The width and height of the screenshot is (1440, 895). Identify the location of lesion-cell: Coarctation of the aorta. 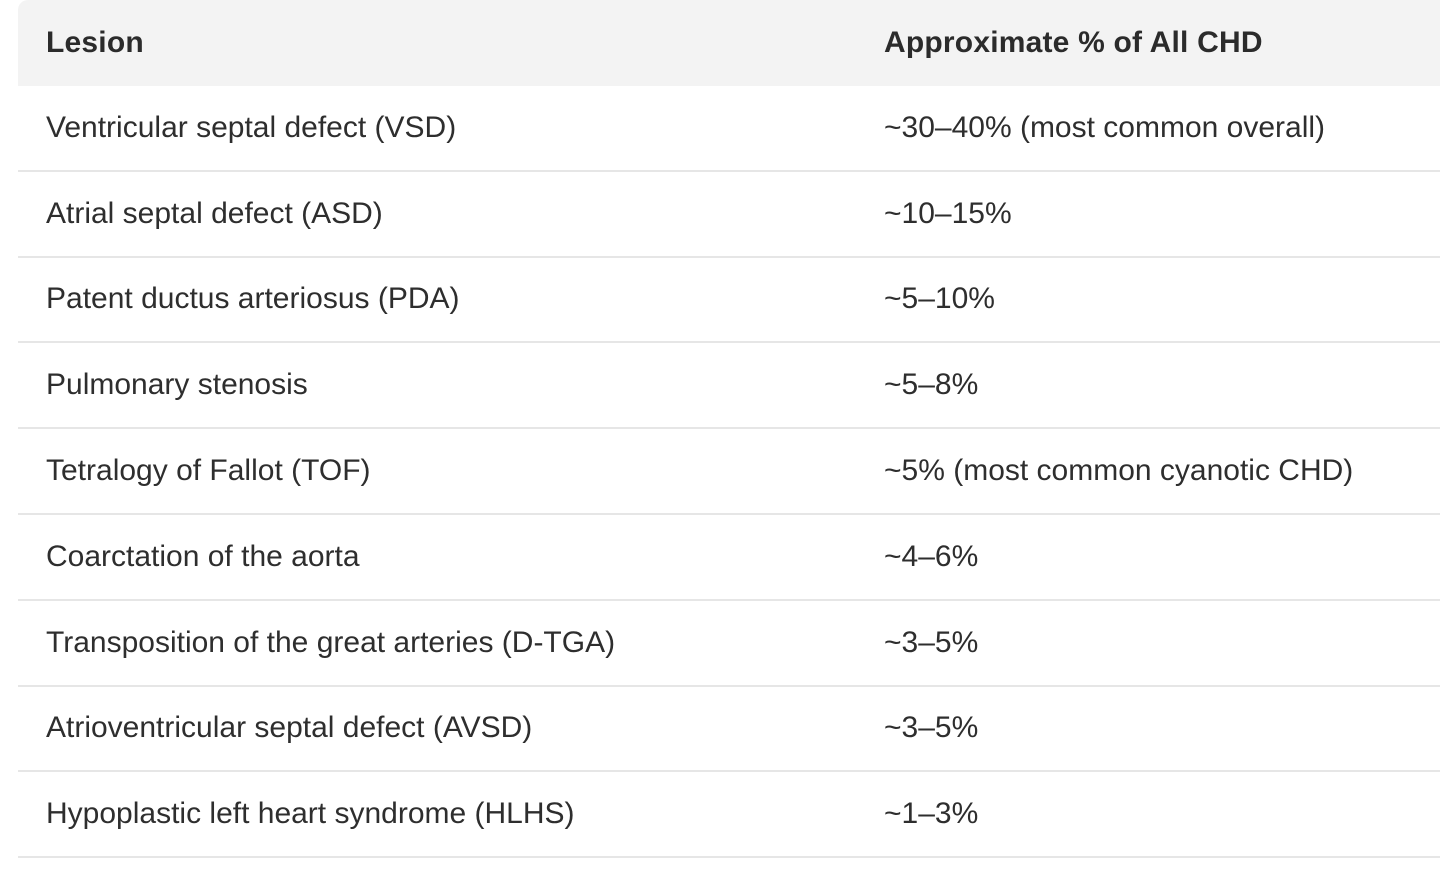
(203, 556).